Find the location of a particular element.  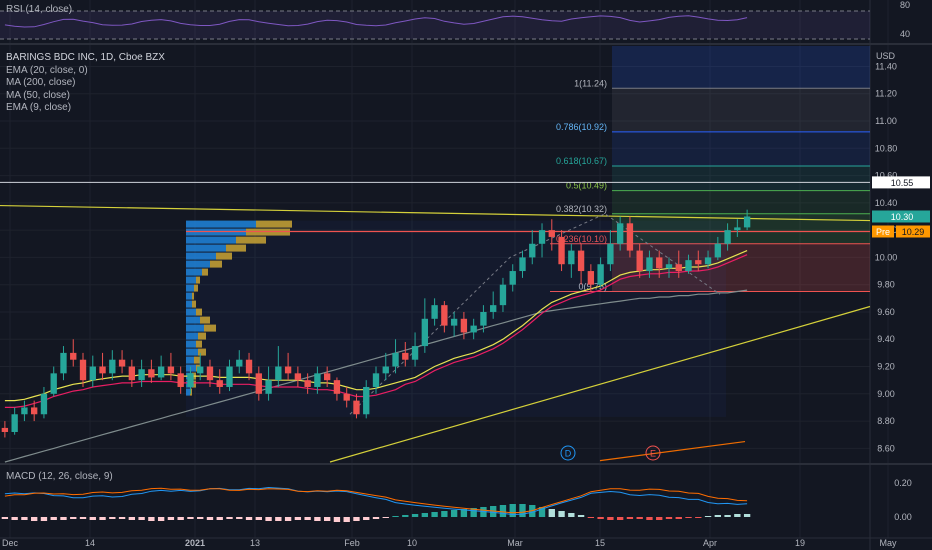

price-tick: 9.80 is located at coordinates (886, 285).